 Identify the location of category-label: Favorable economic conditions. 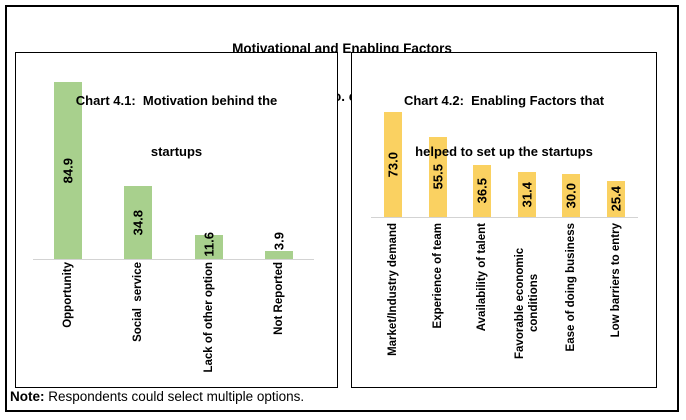
(526, 301).